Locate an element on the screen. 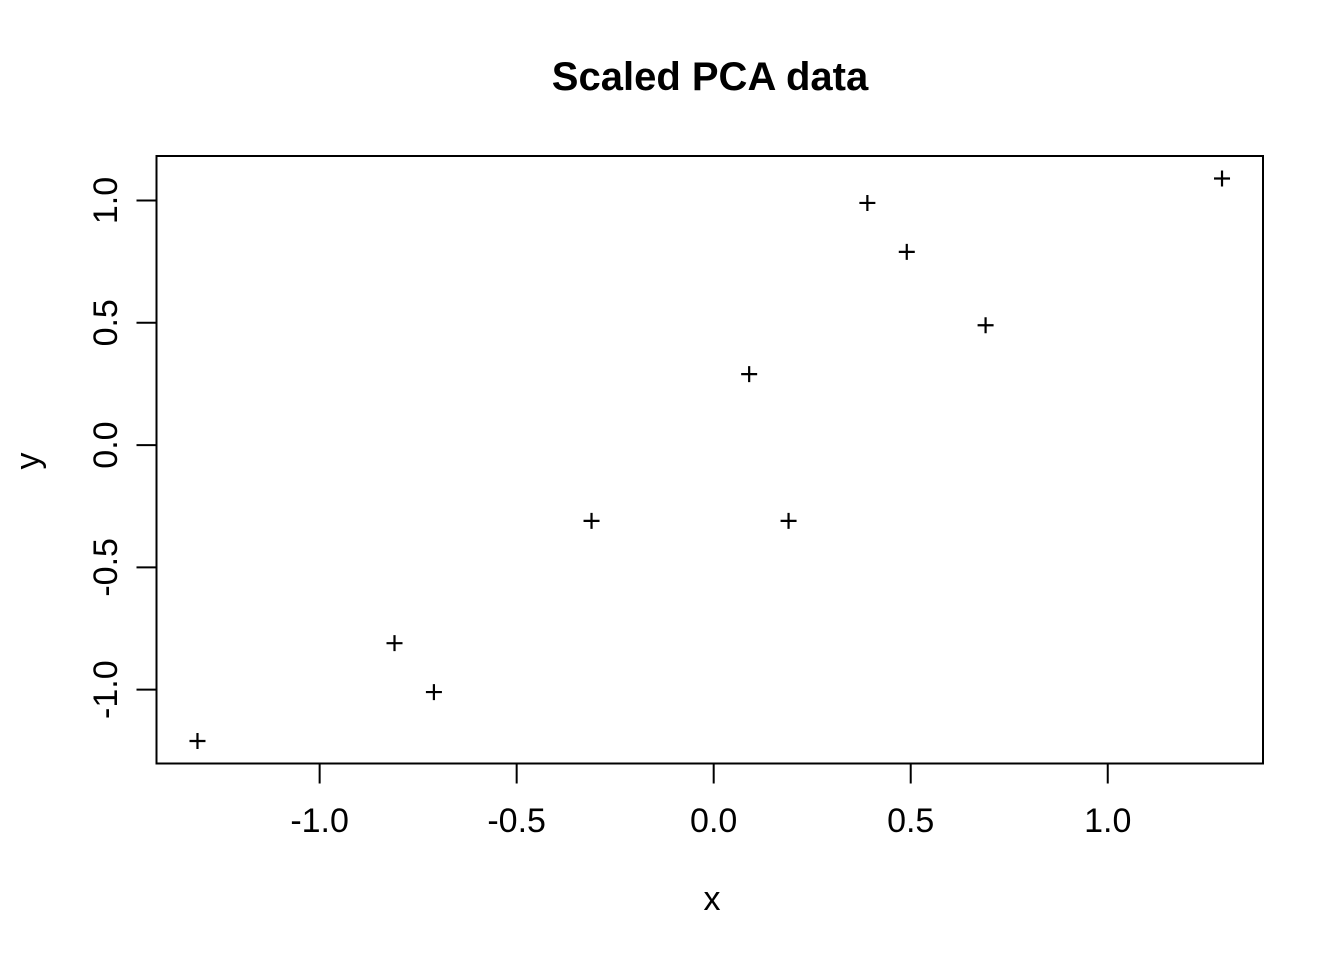 The width and height of the screenshot is (1344, 960). y-axis-tick-label: -0.5 is located at coordinates (106, 567).